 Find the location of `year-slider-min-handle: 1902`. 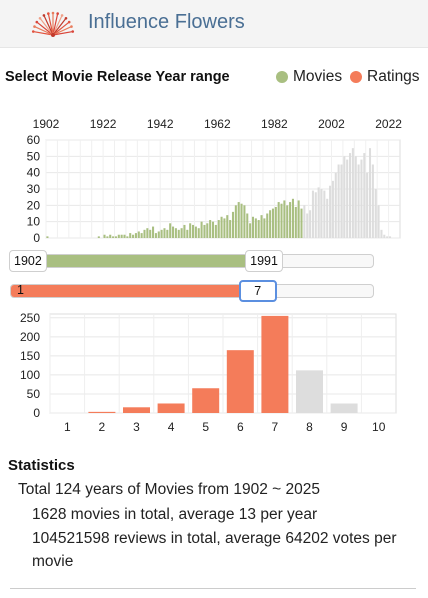

year-slider-min-handle: 1902 is located at coordinates (28, 261).